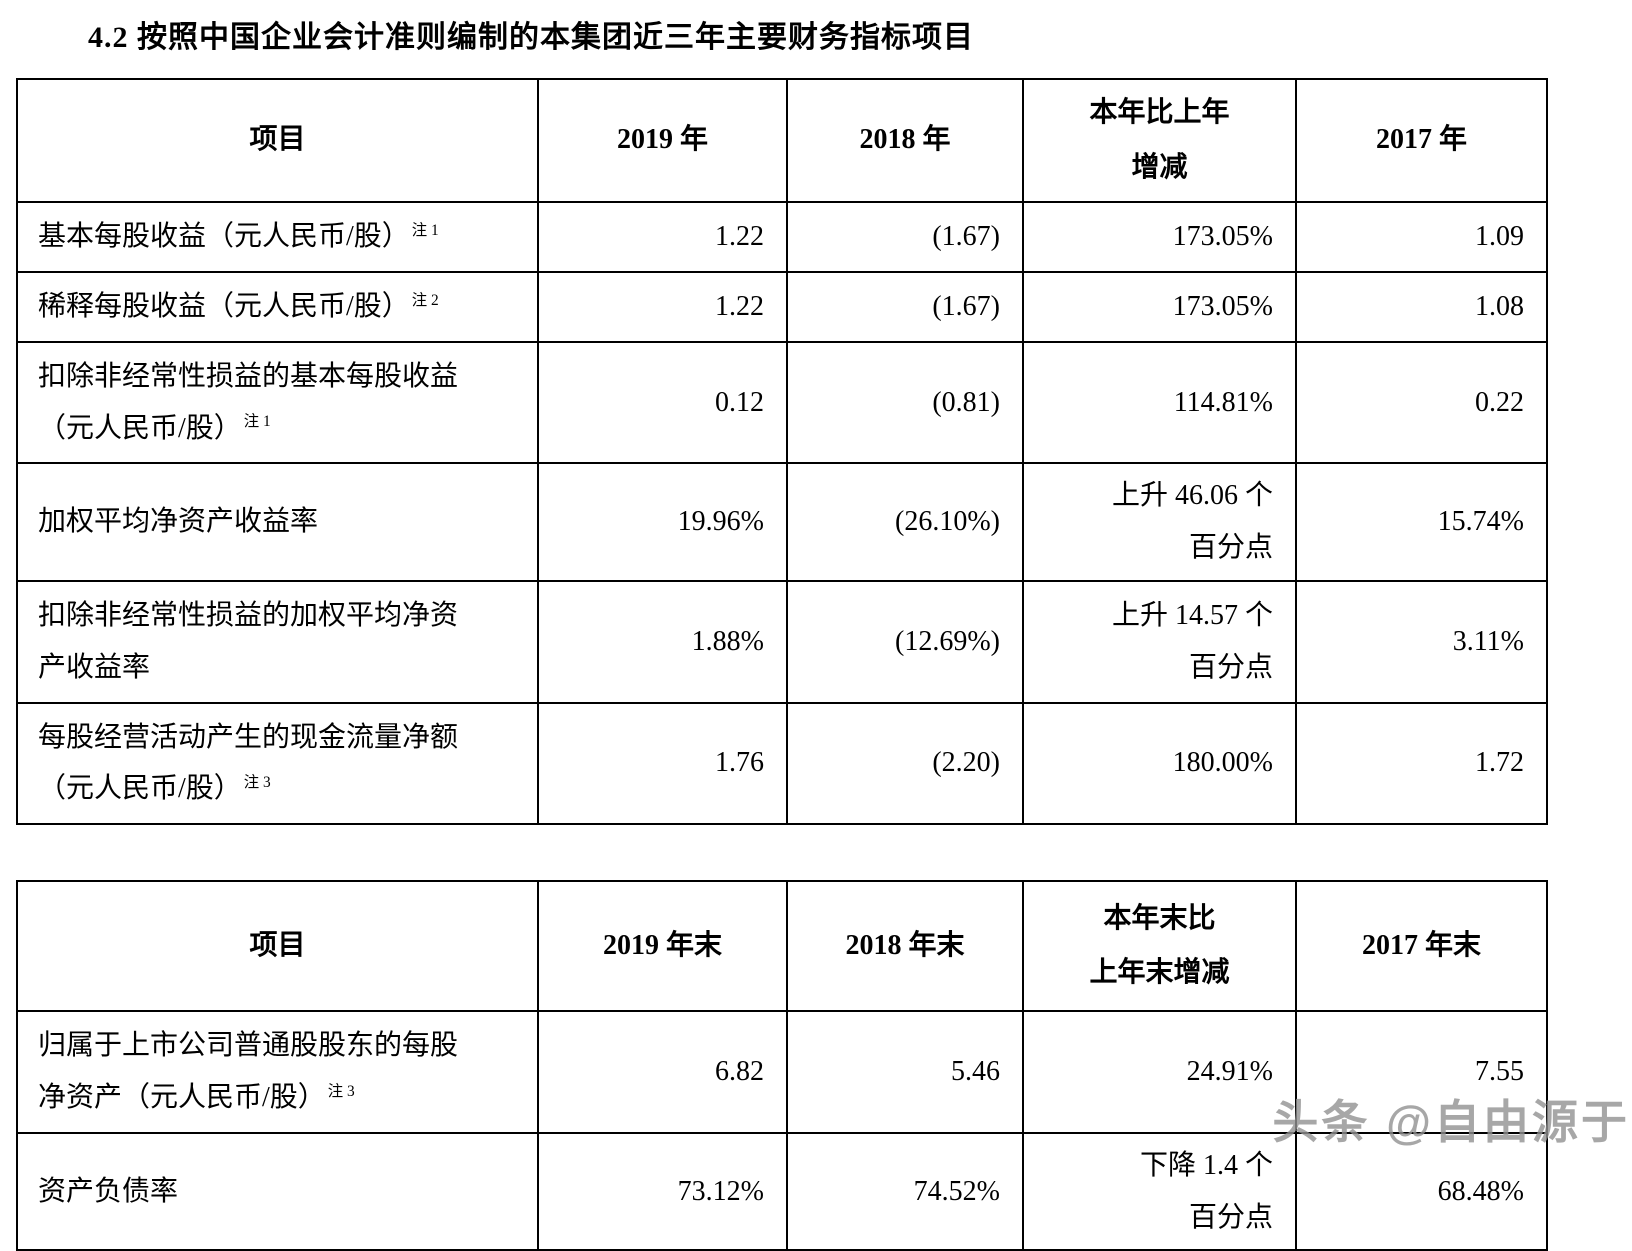 The height and width of the screenshot is (1251, 1632). I want to click on value-2018: (26.10%), so click(905, 522).